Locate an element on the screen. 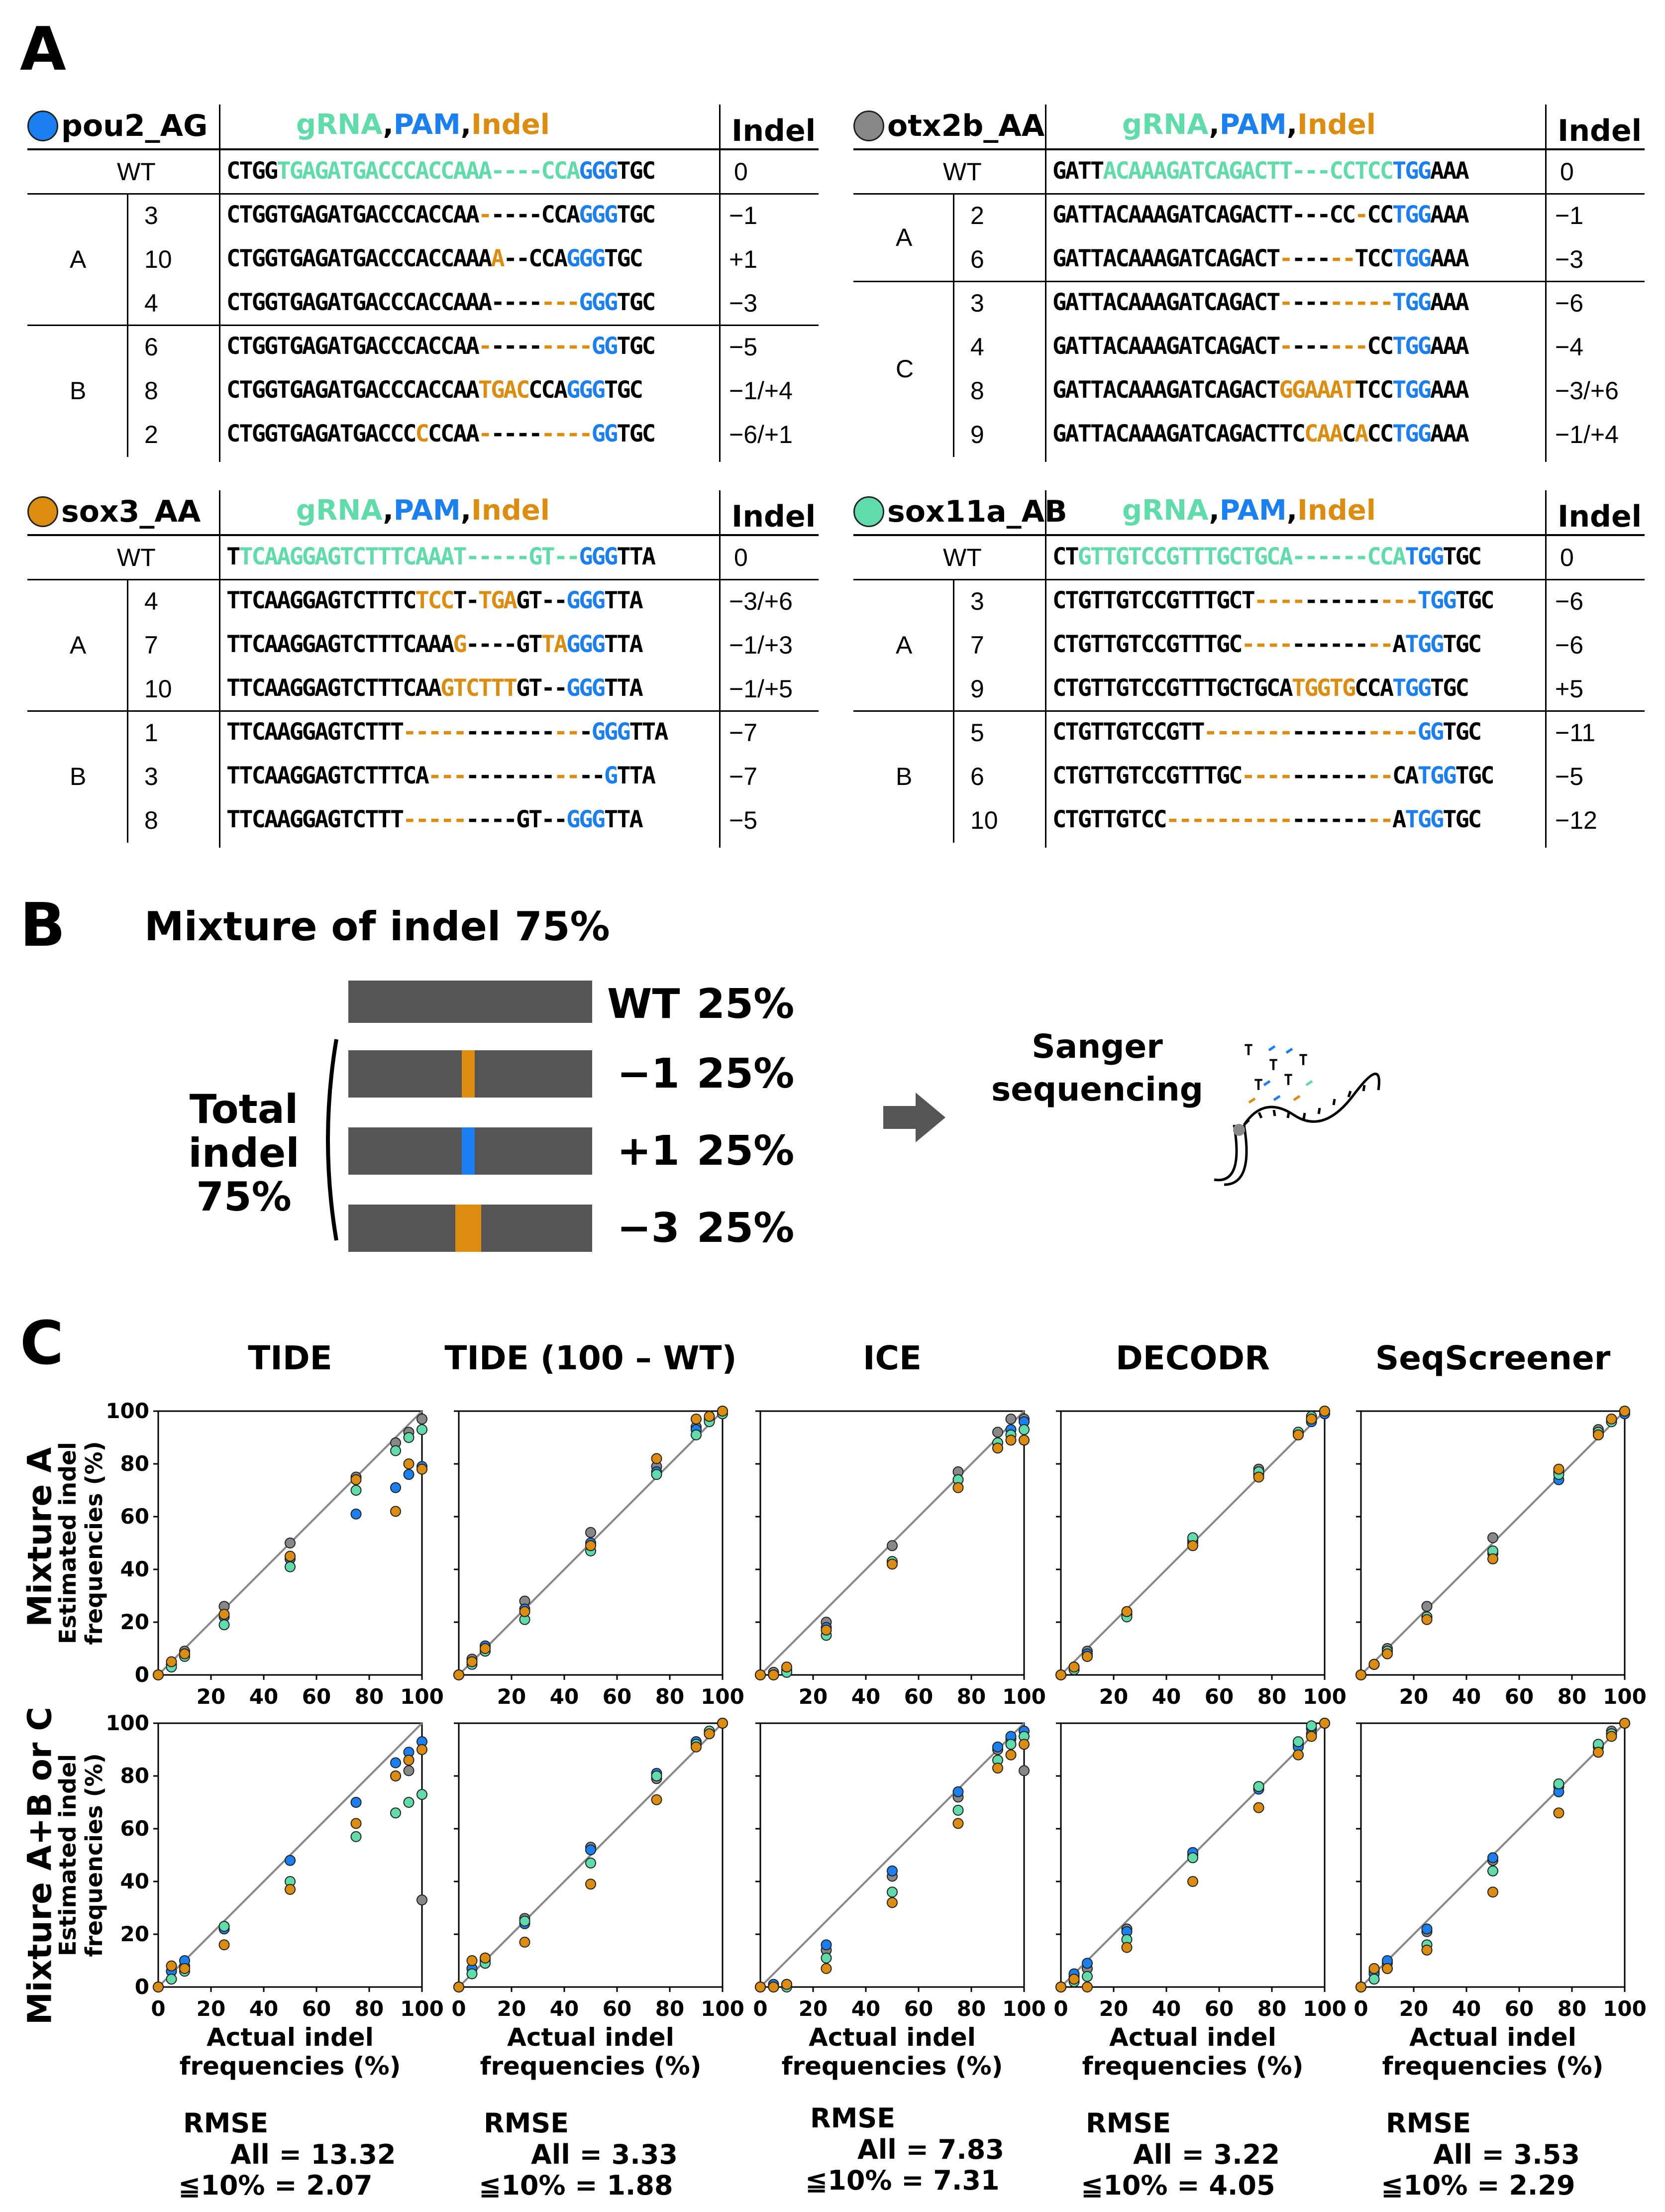  seq-segment: ----- is located at coordinates (1362, 302).